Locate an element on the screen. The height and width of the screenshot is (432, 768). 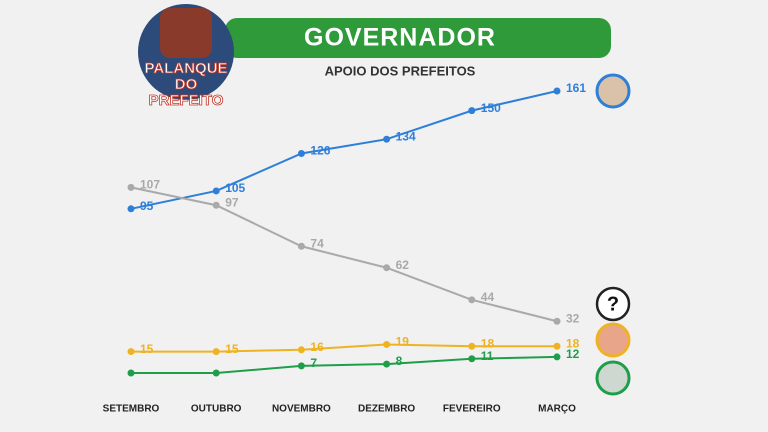
x-tick-label: OUTUBRO is located at coordinates (216, 409).